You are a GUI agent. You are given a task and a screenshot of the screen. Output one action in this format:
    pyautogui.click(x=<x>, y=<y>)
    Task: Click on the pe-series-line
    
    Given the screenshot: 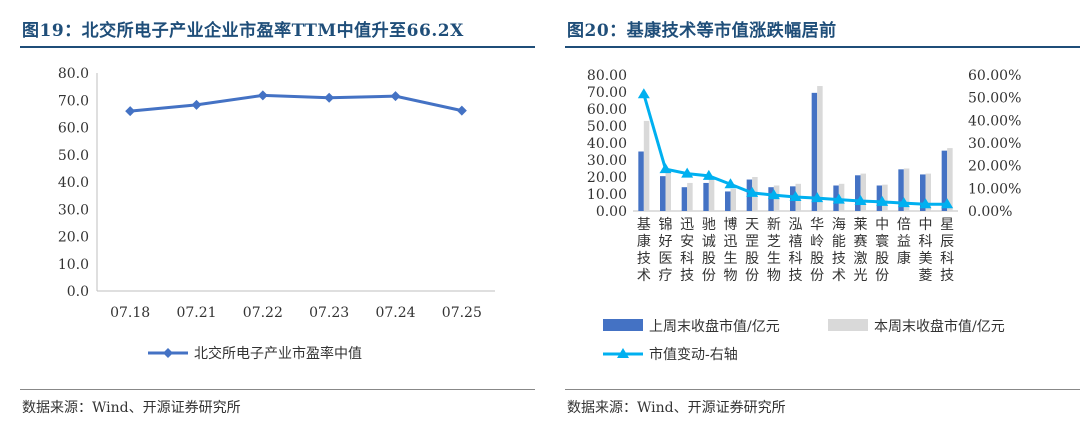 What is the action you would take?
    pyautogui.click(x=296, y=103)
    